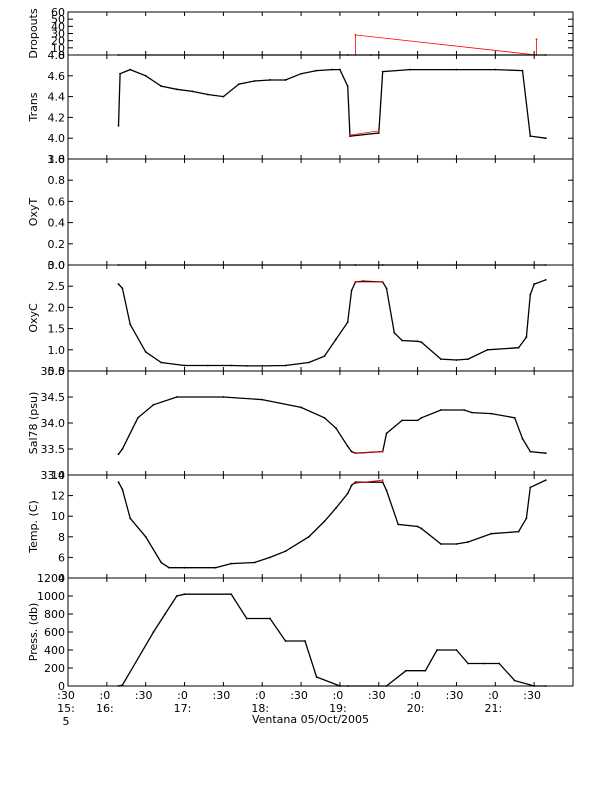 The height and width of the screenshot is (785, 612). Describe the element at coordinates (57, 307) in the screenshot. I see `oxyc-ytick-label: 2.0` at that location.